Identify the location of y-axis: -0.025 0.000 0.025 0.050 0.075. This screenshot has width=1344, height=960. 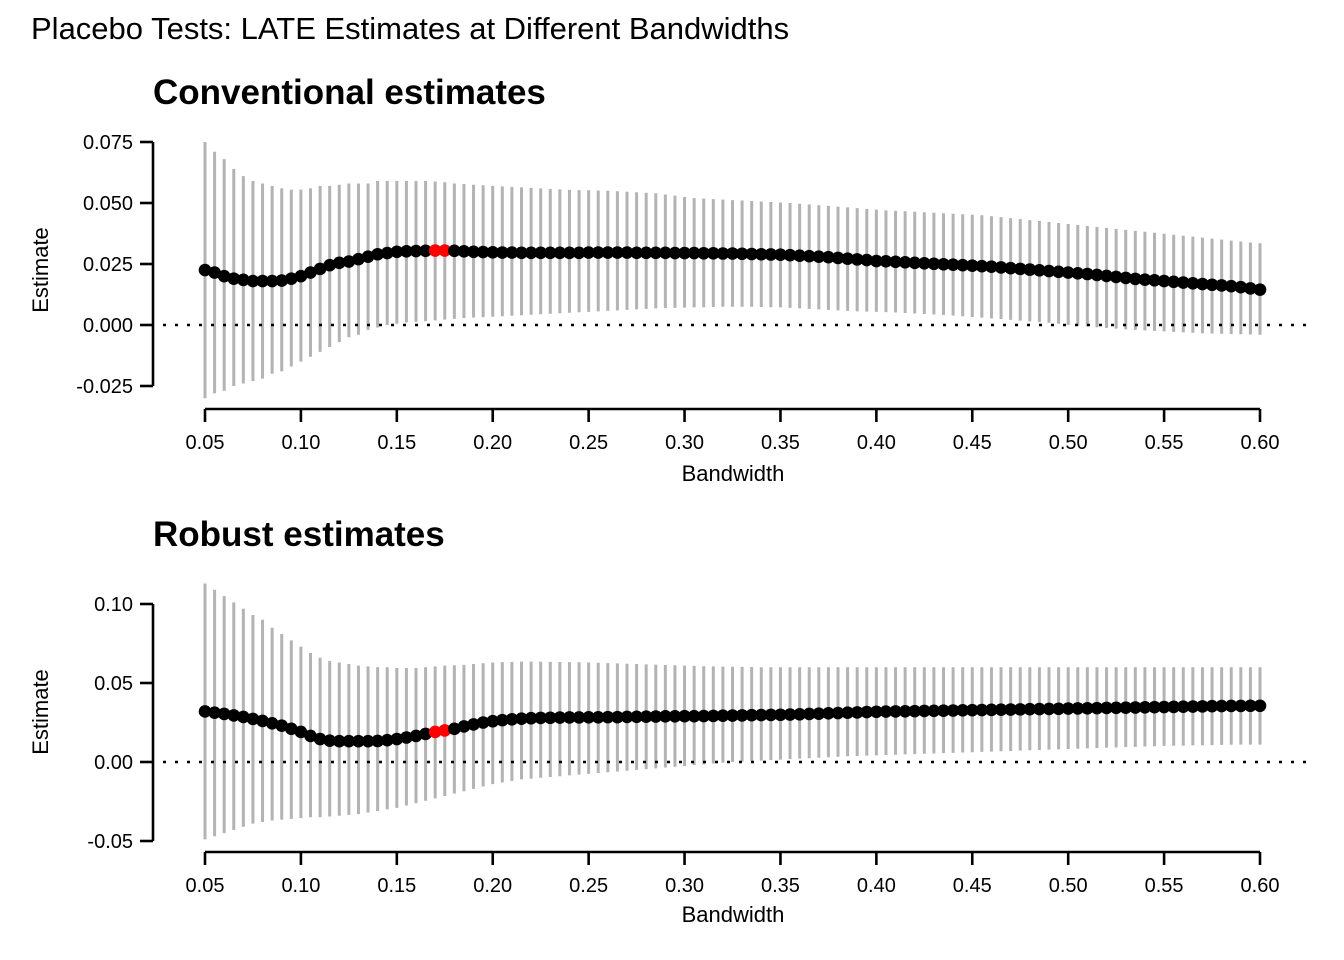
(115, 265).